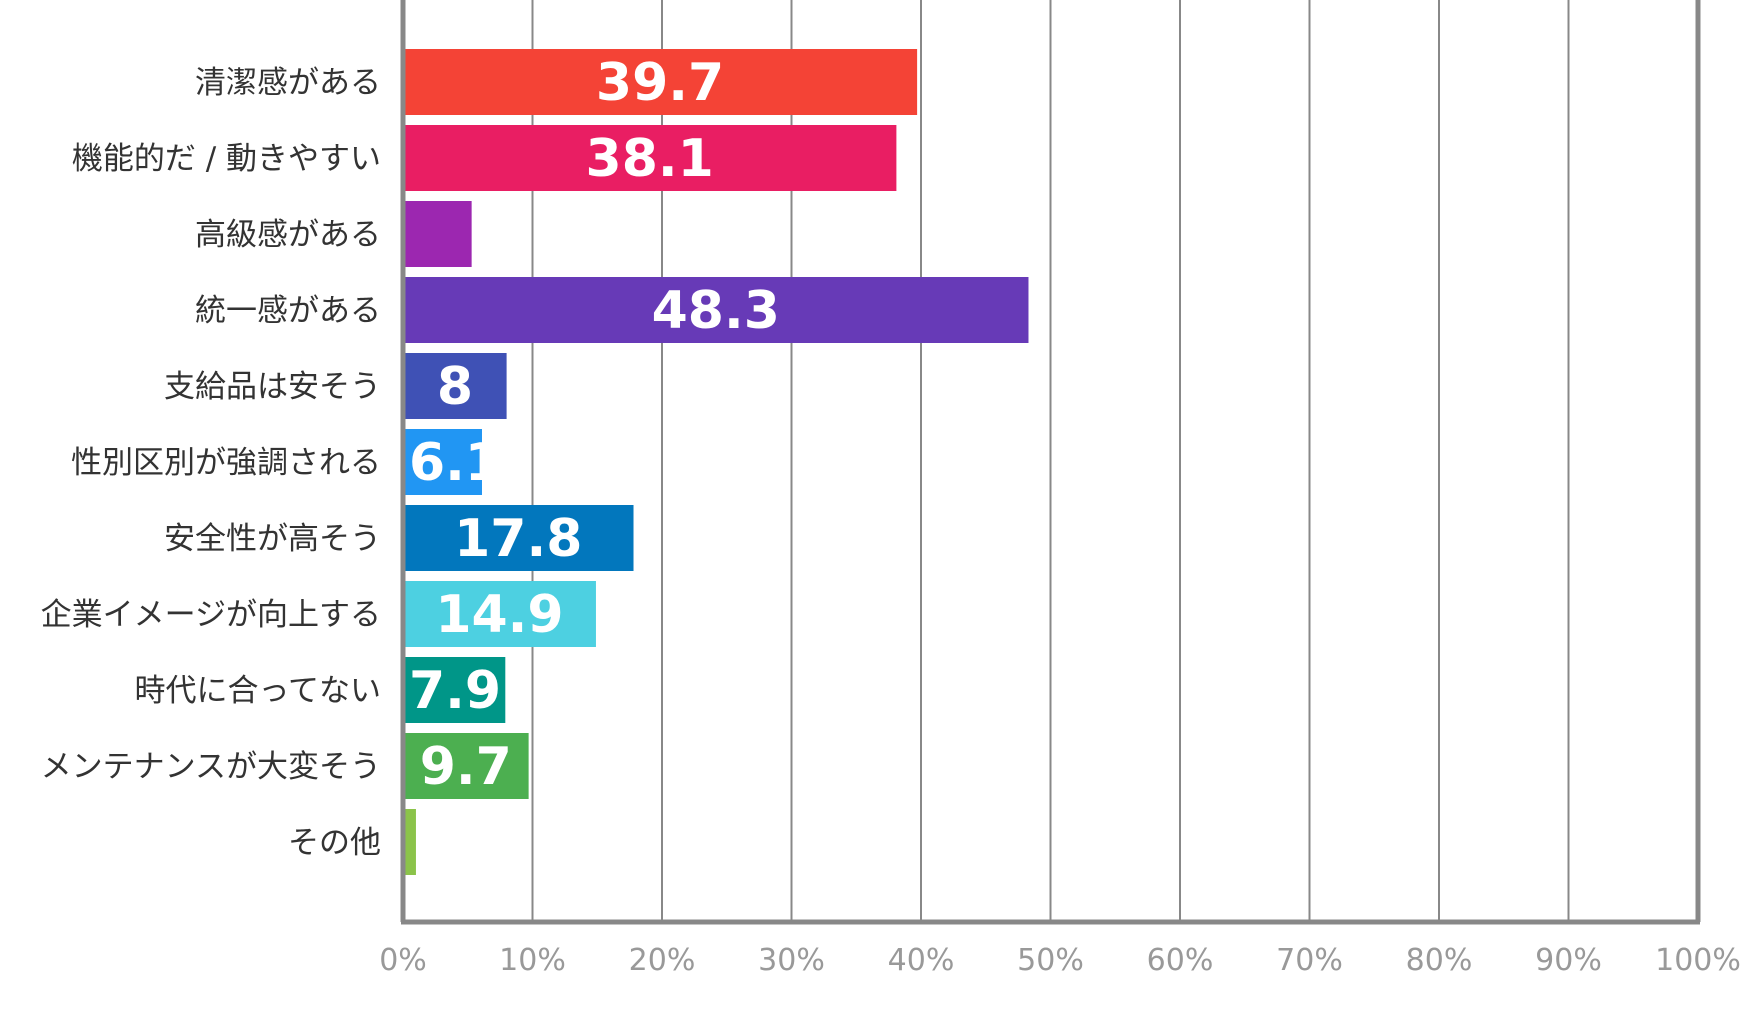  I want to click on category-label: その他, so click(334, 843).